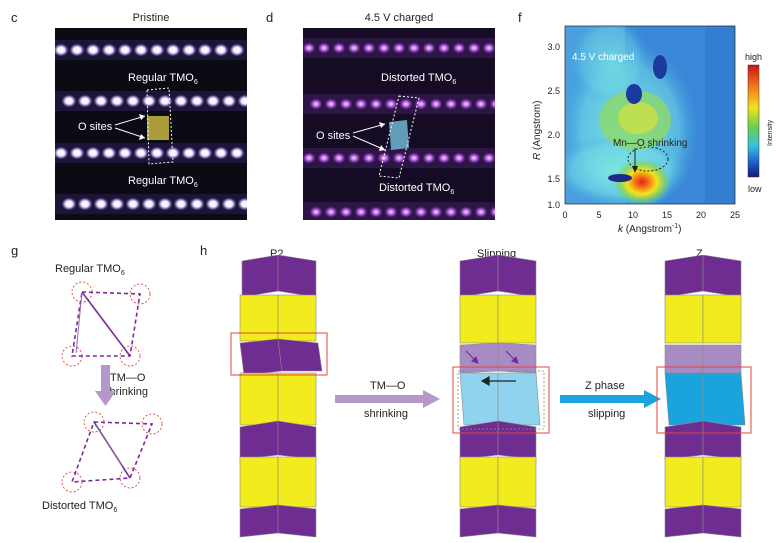  What do you see at coordinates (388, 386) in the screenshot?
I see `arrow1-top-label: TM—O` at bounding box center [388, 386].